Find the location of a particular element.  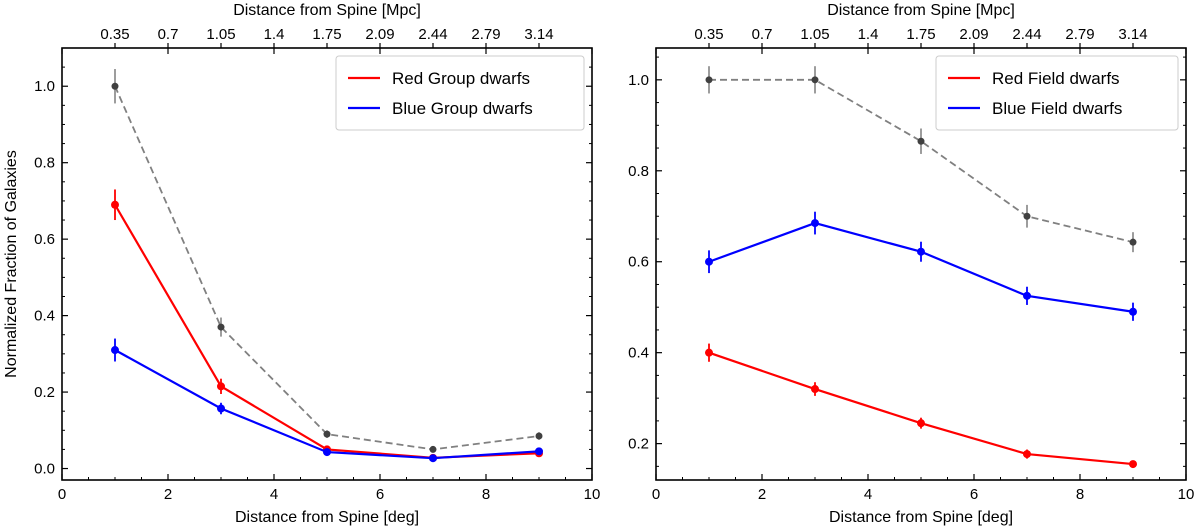

legend-entry: Red Group dwarfs is located at coordinates (461, 78).